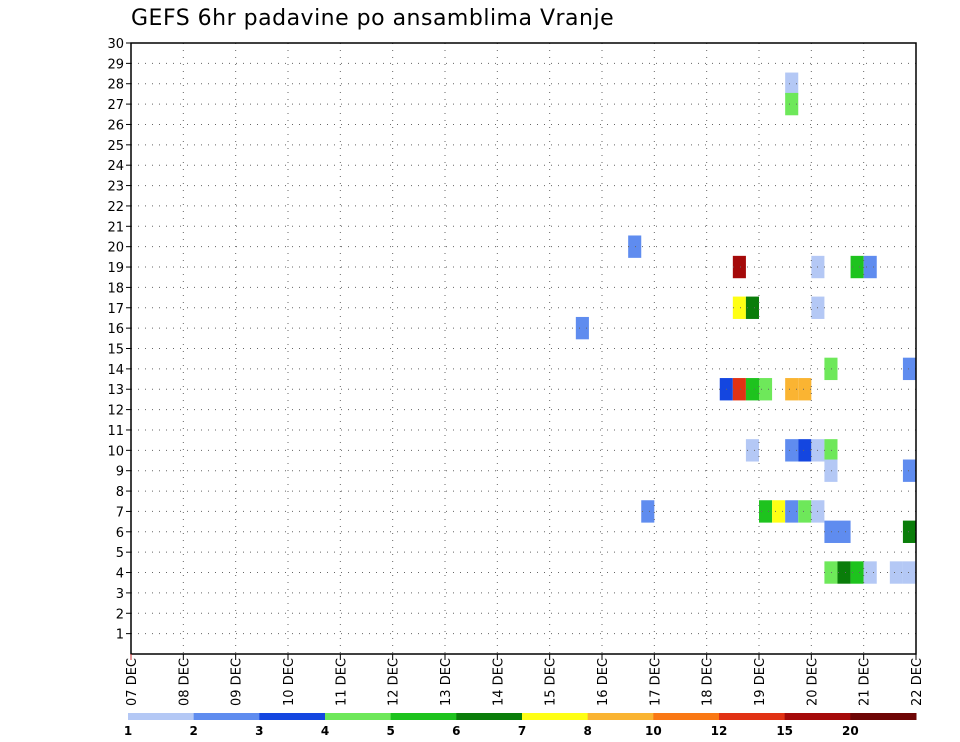  What do you see at coordinates (115, 451) in the screenshot?
I see `y-tick-label: 10` at bounding box center [115, 451].